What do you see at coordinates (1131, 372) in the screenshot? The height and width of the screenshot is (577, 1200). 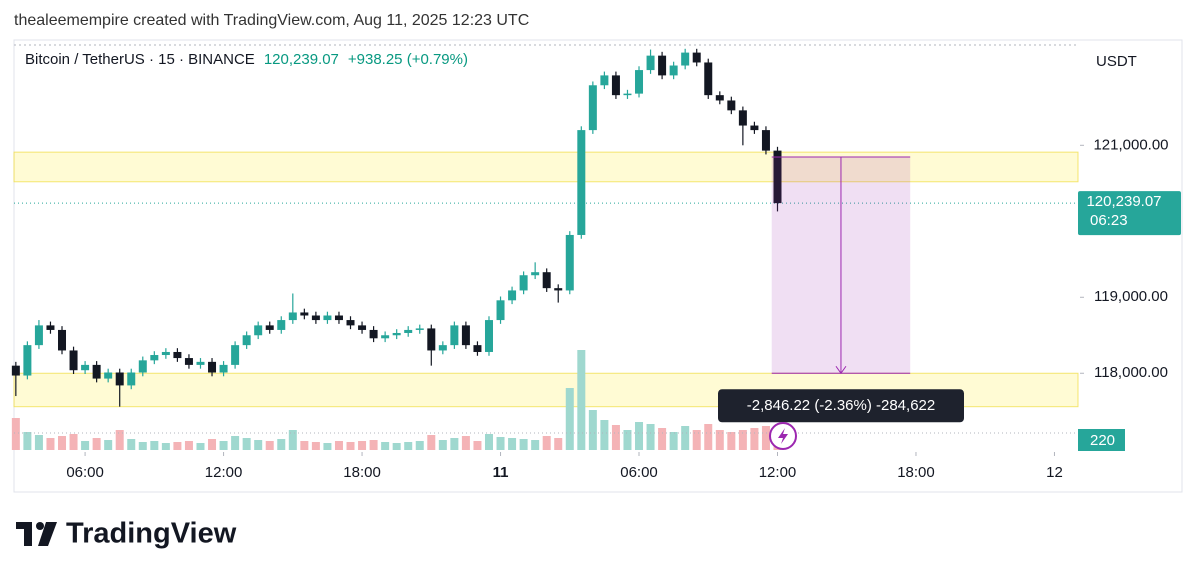 I see `y-tick-label: 118,000.00` at bounding box center [1131, 372].